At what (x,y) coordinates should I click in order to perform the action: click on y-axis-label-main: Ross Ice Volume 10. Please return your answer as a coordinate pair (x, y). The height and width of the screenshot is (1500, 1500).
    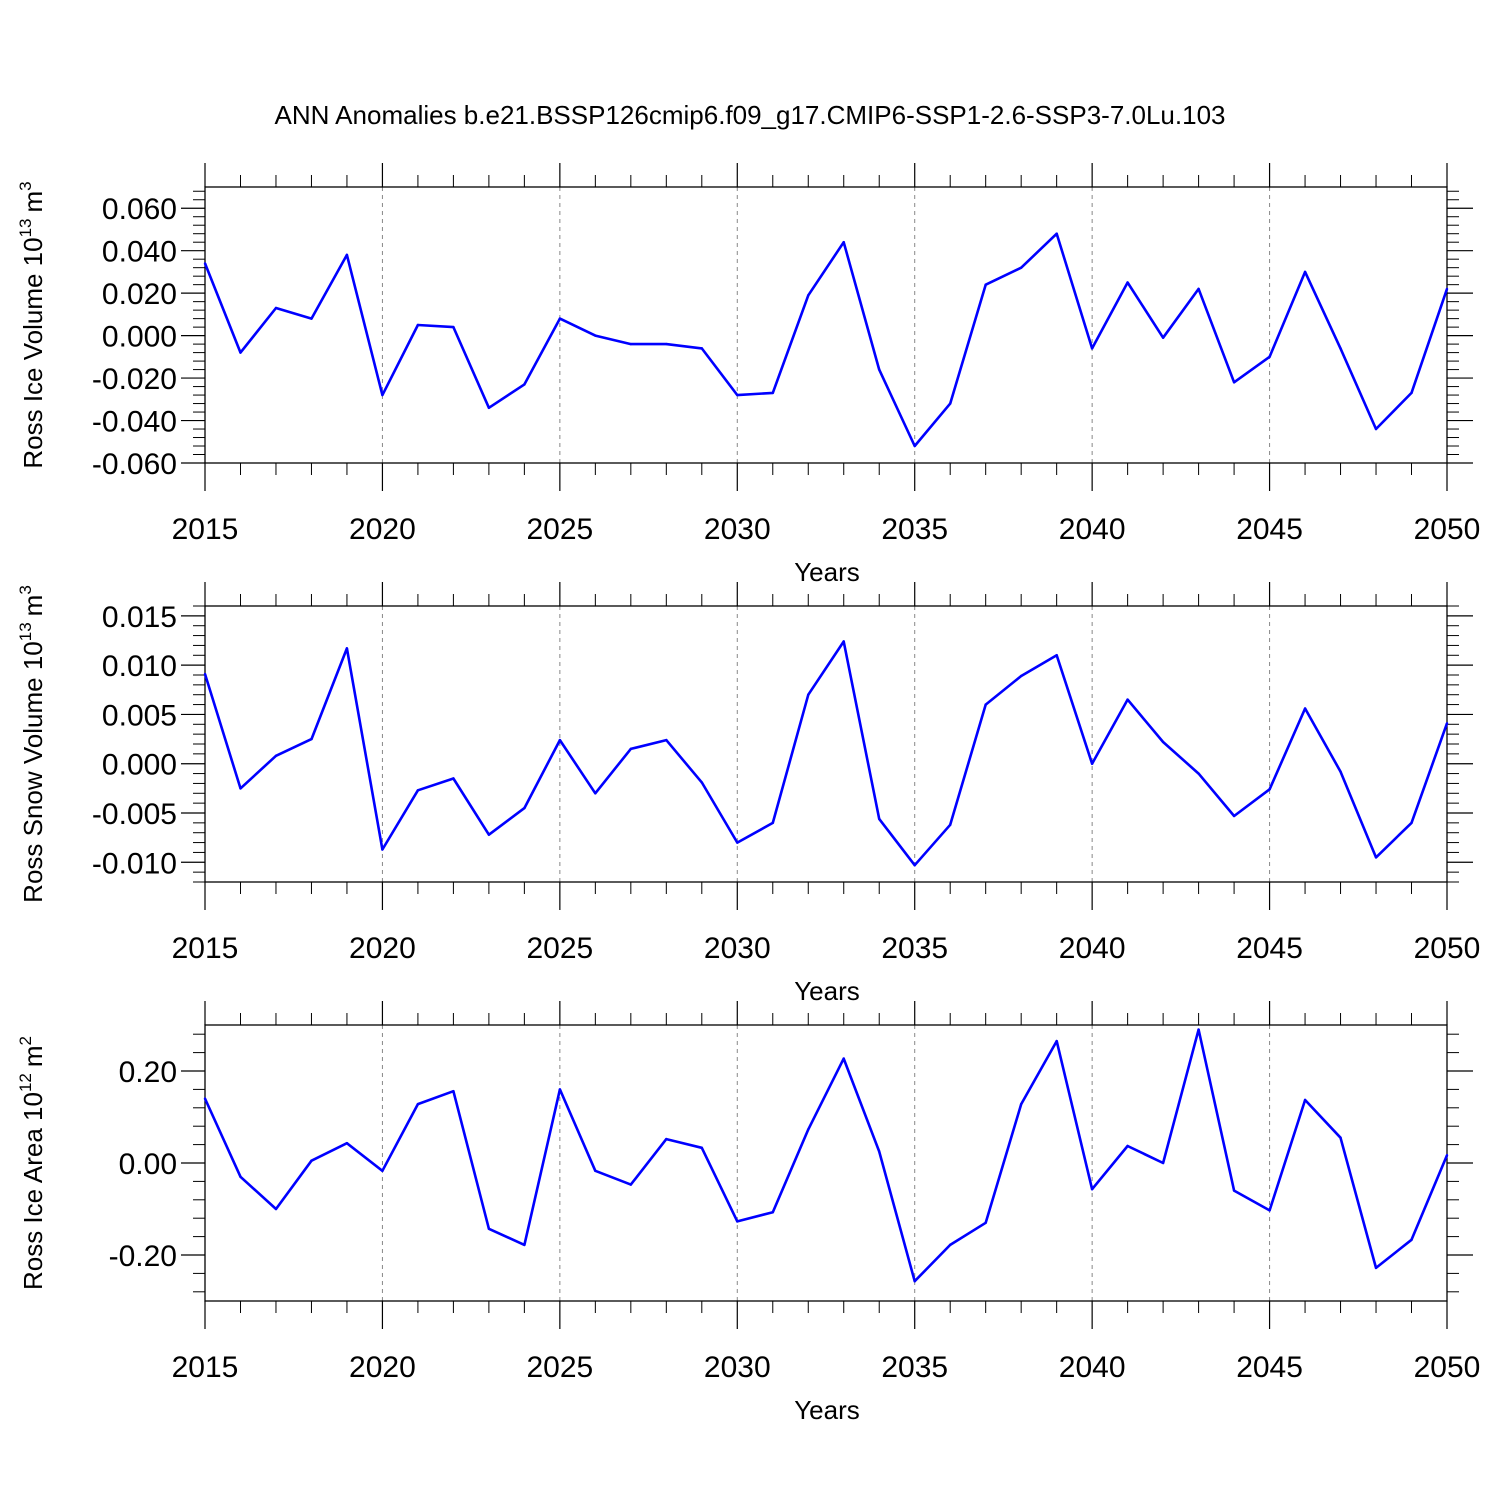
    Looking at the image, I should click on (33, 352).